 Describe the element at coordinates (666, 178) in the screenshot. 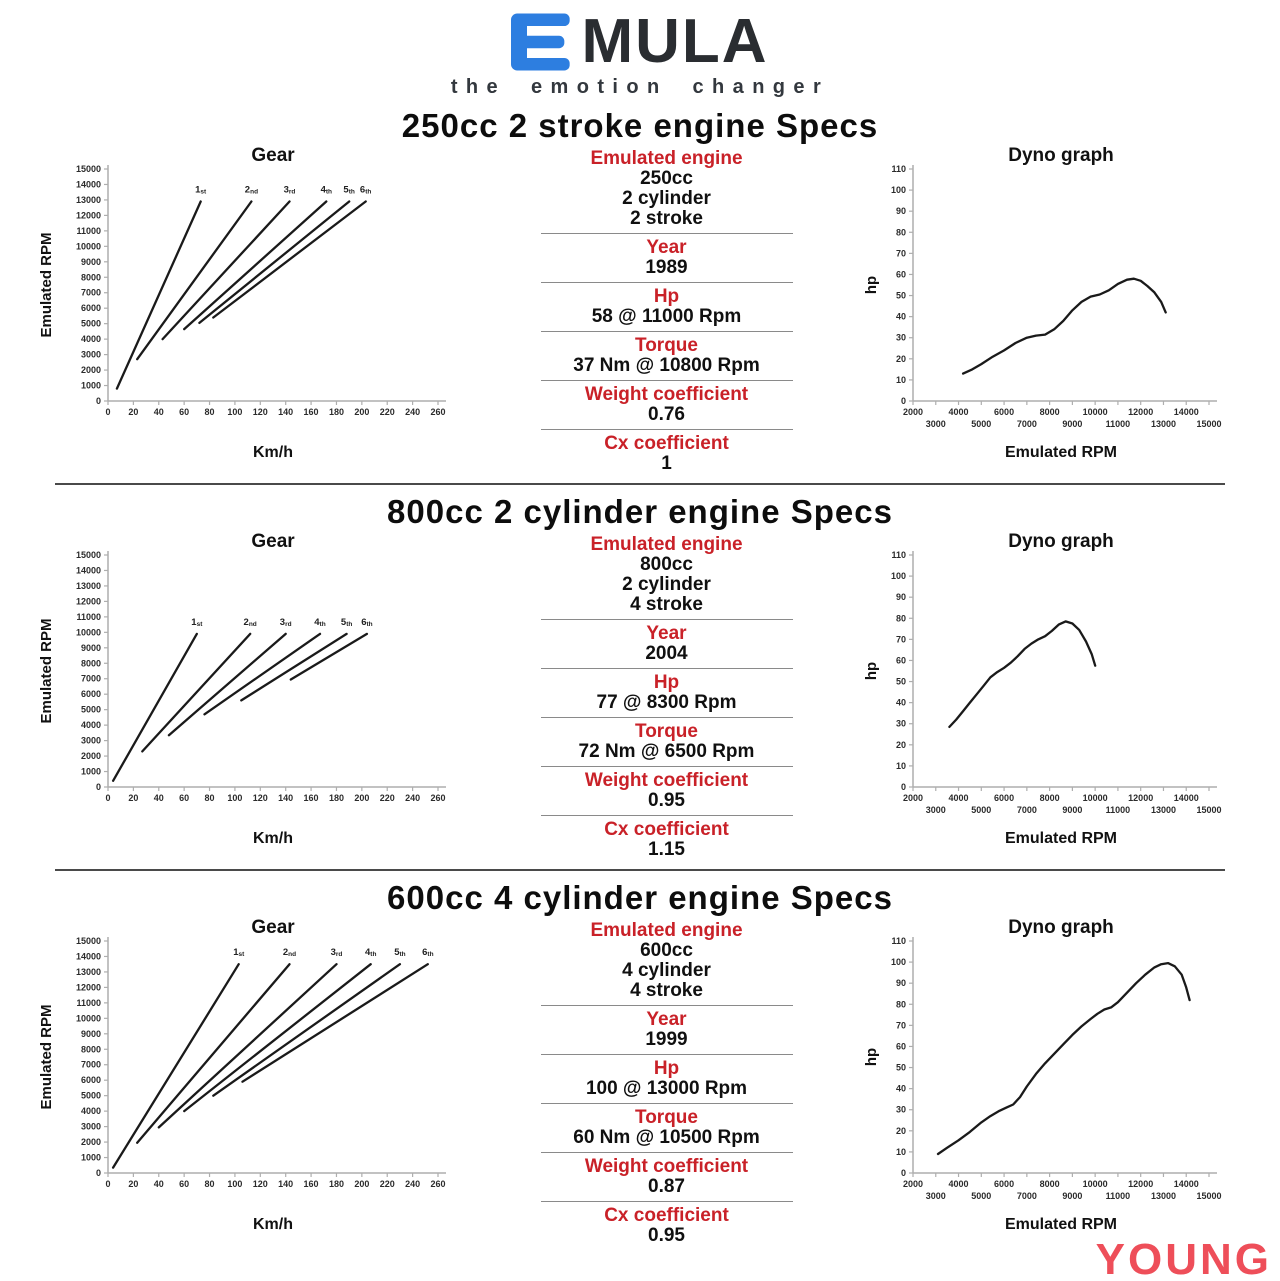

I see `spec-value: 250cc` at that location.